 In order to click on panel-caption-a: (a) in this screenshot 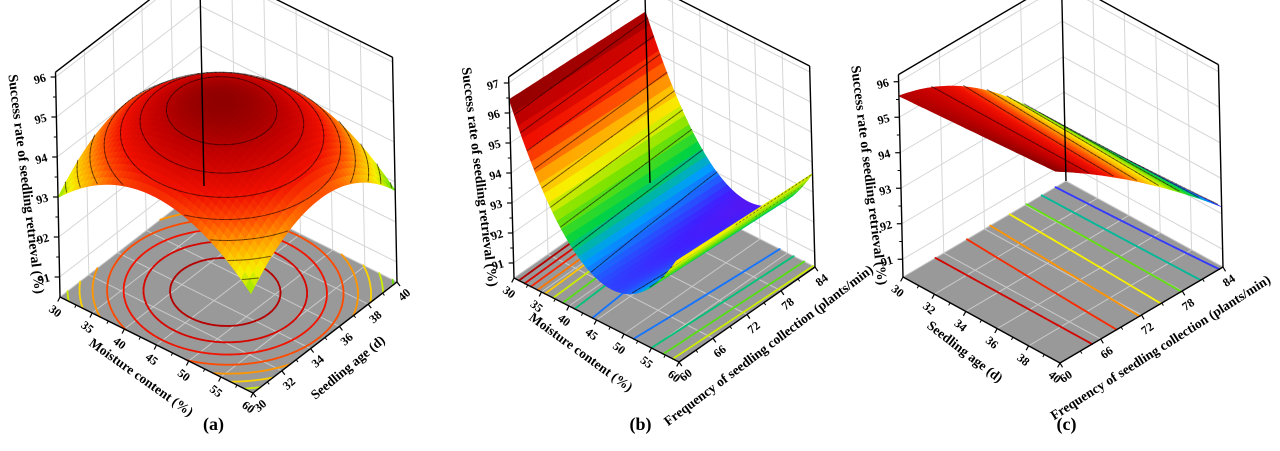, I will do `click(213, 424)`.